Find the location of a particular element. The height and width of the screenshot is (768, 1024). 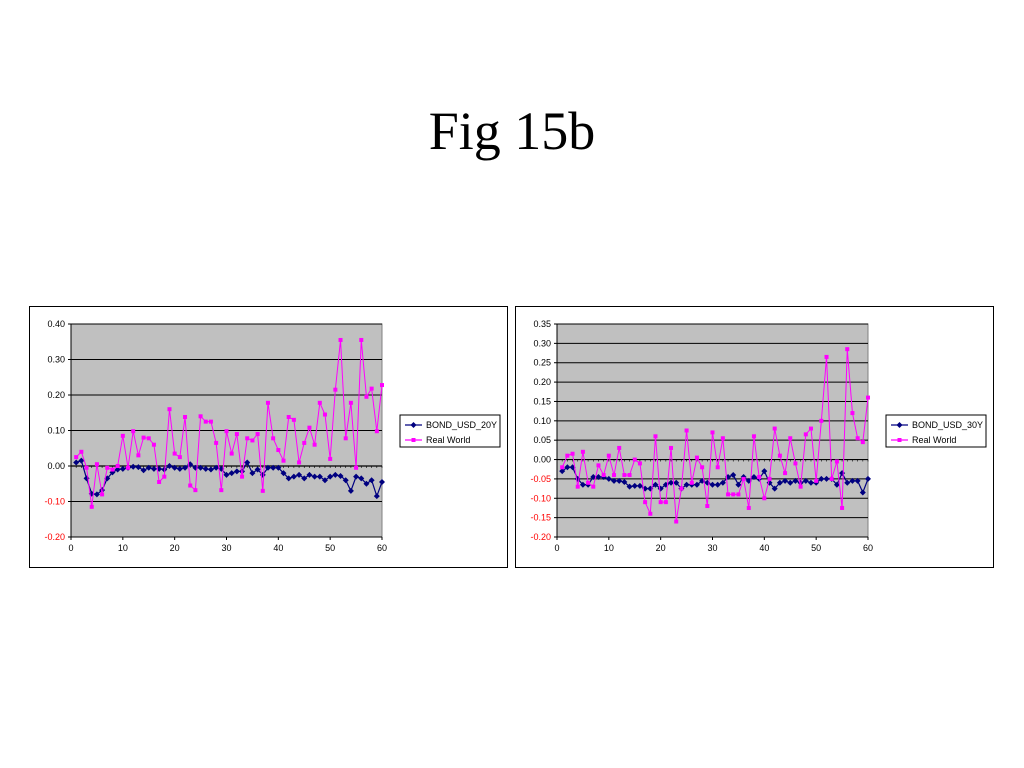

x-tick-label: 50 is located at coordinates (816, 548).